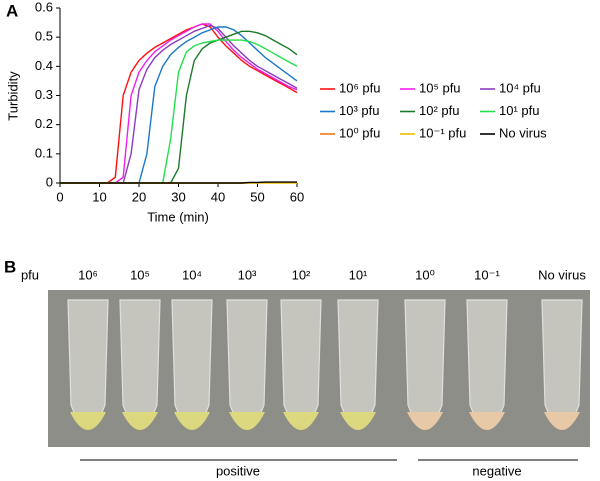  I want to click on y-tick-label: 0.5, so click(44, 36).